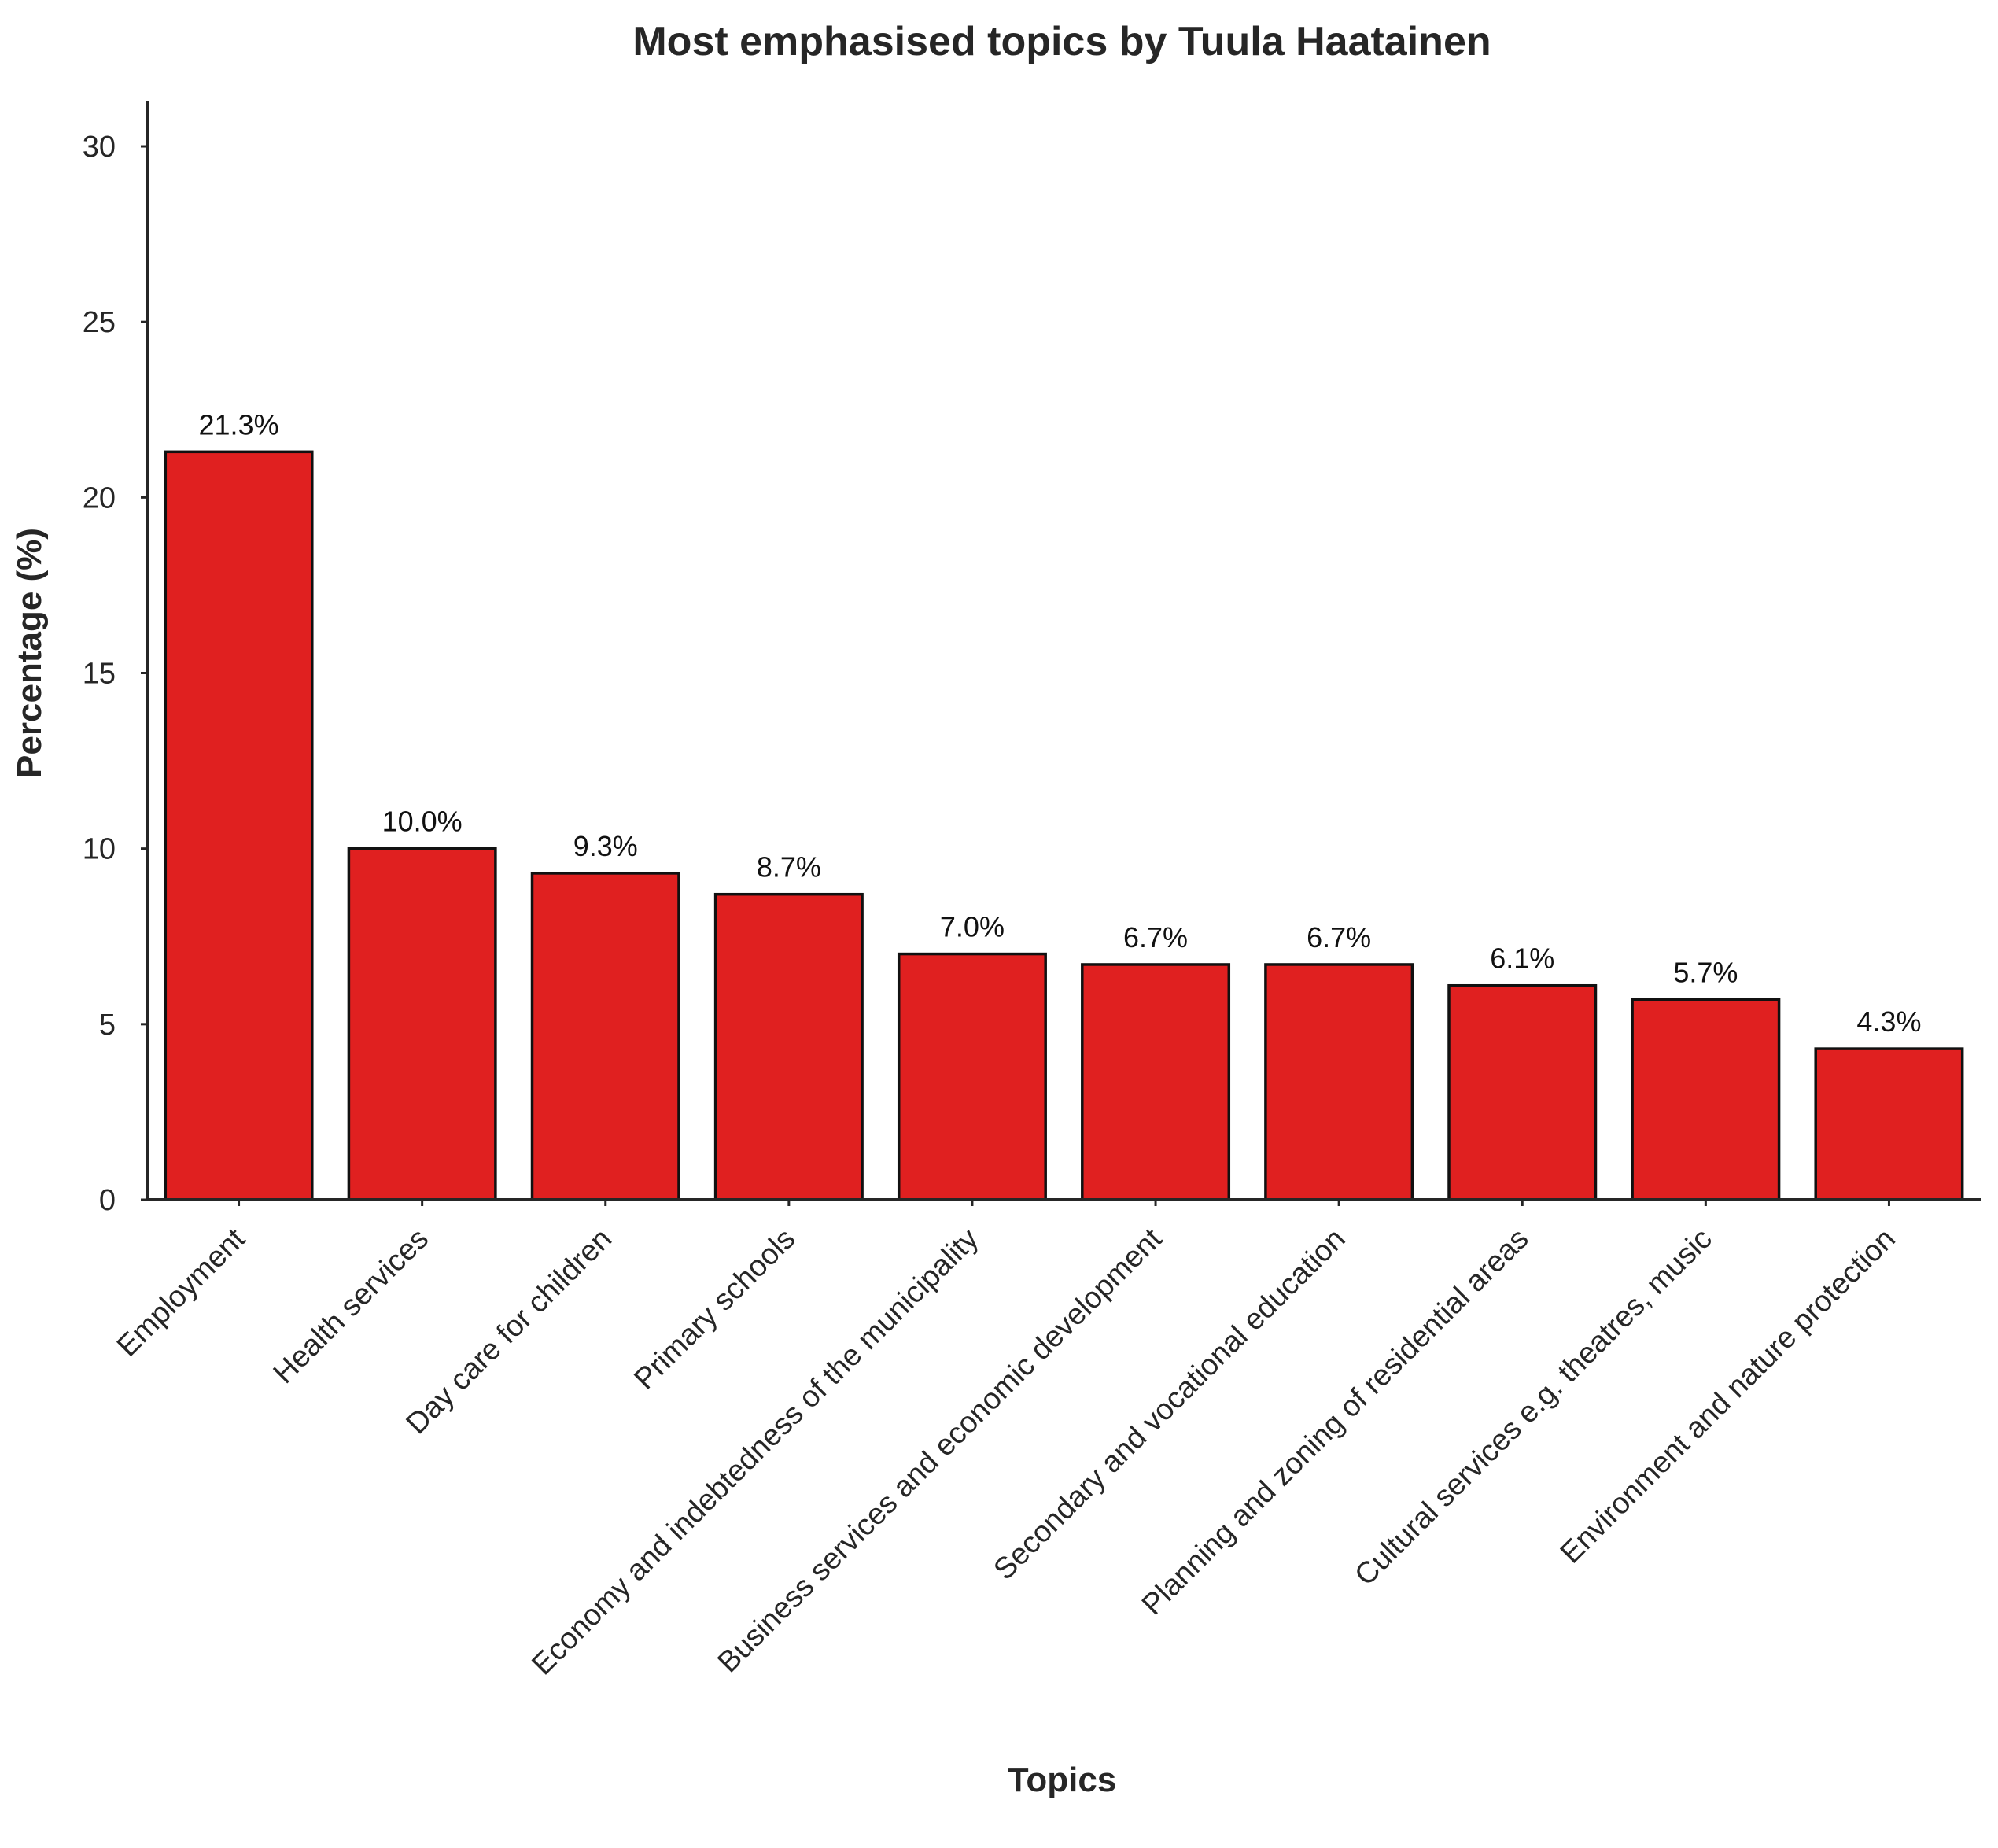 The width and height of the screenshot is (1998, 1848). I want to click on x-tick-label-0: Employment, so click(181, 1292).